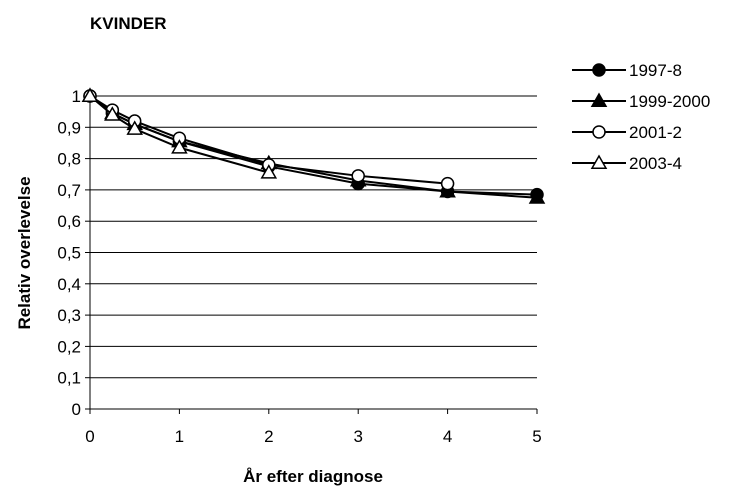 The image size is (735, 491). I want to click on x-axis-title: År efter diagnose, so click(313, 476).